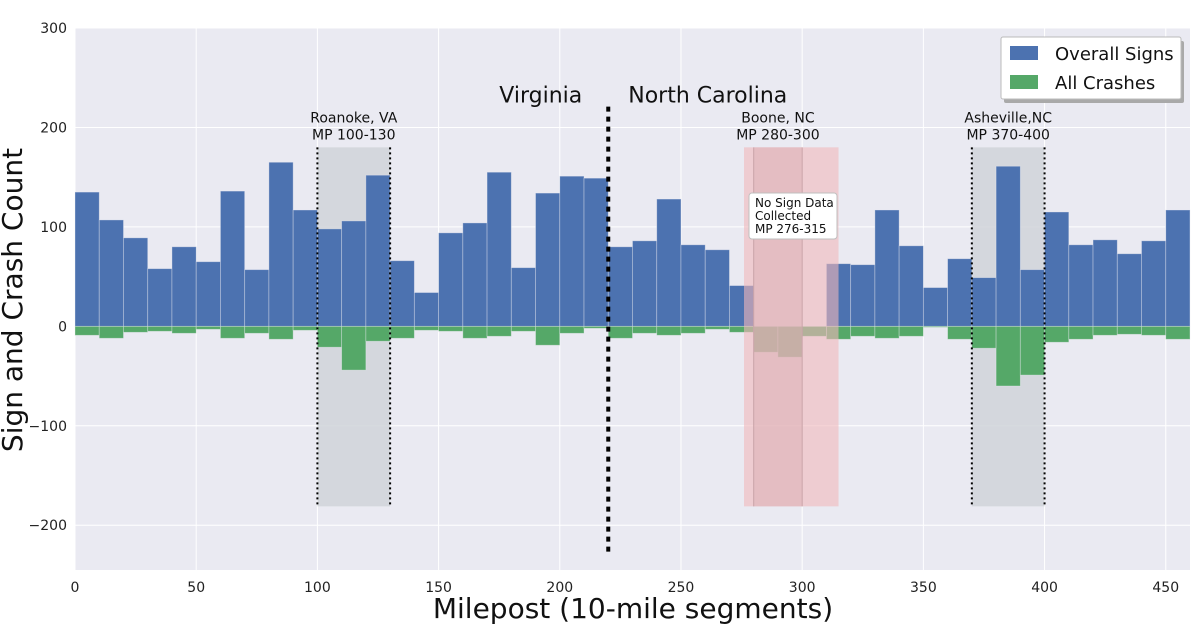  I want to click on y-tick-label: 200, so click(53, 128).